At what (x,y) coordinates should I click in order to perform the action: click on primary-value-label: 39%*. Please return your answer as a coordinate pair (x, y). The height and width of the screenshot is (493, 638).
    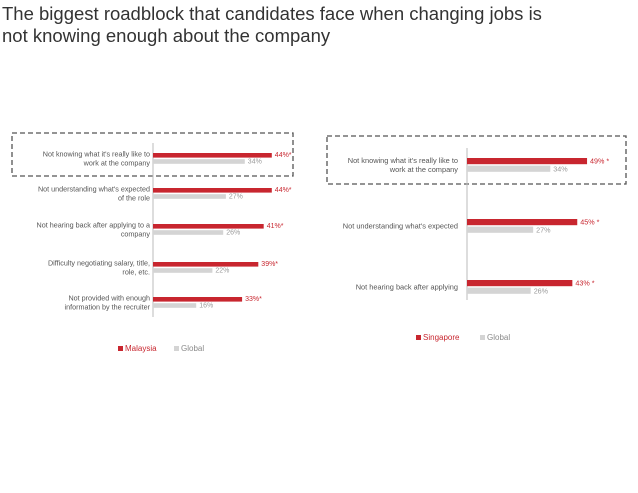
    Looking at the image, I should click on (269, 264).